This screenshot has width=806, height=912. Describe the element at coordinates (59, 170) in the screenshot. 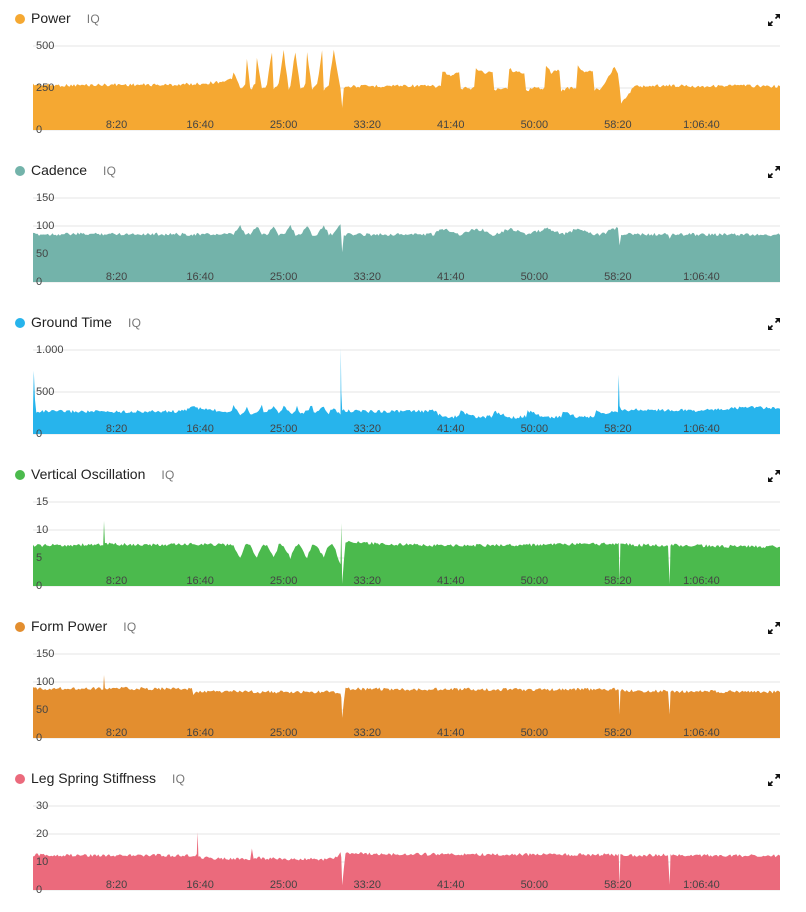

I see `chart-title-text: Cadence` at that location.